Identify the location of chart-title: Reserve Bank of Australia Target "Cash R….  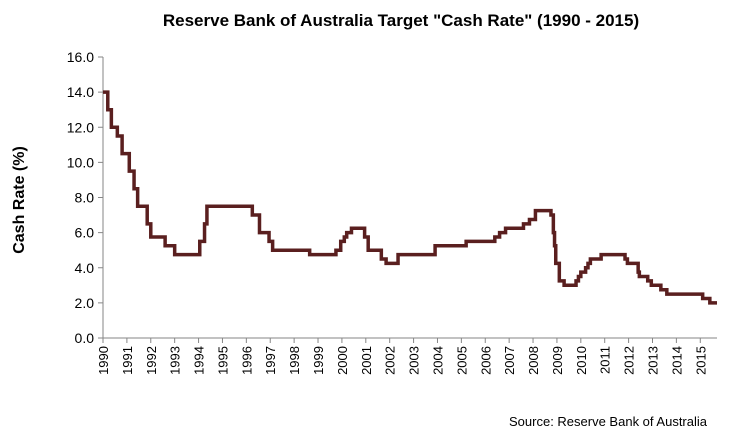
(401, 20).